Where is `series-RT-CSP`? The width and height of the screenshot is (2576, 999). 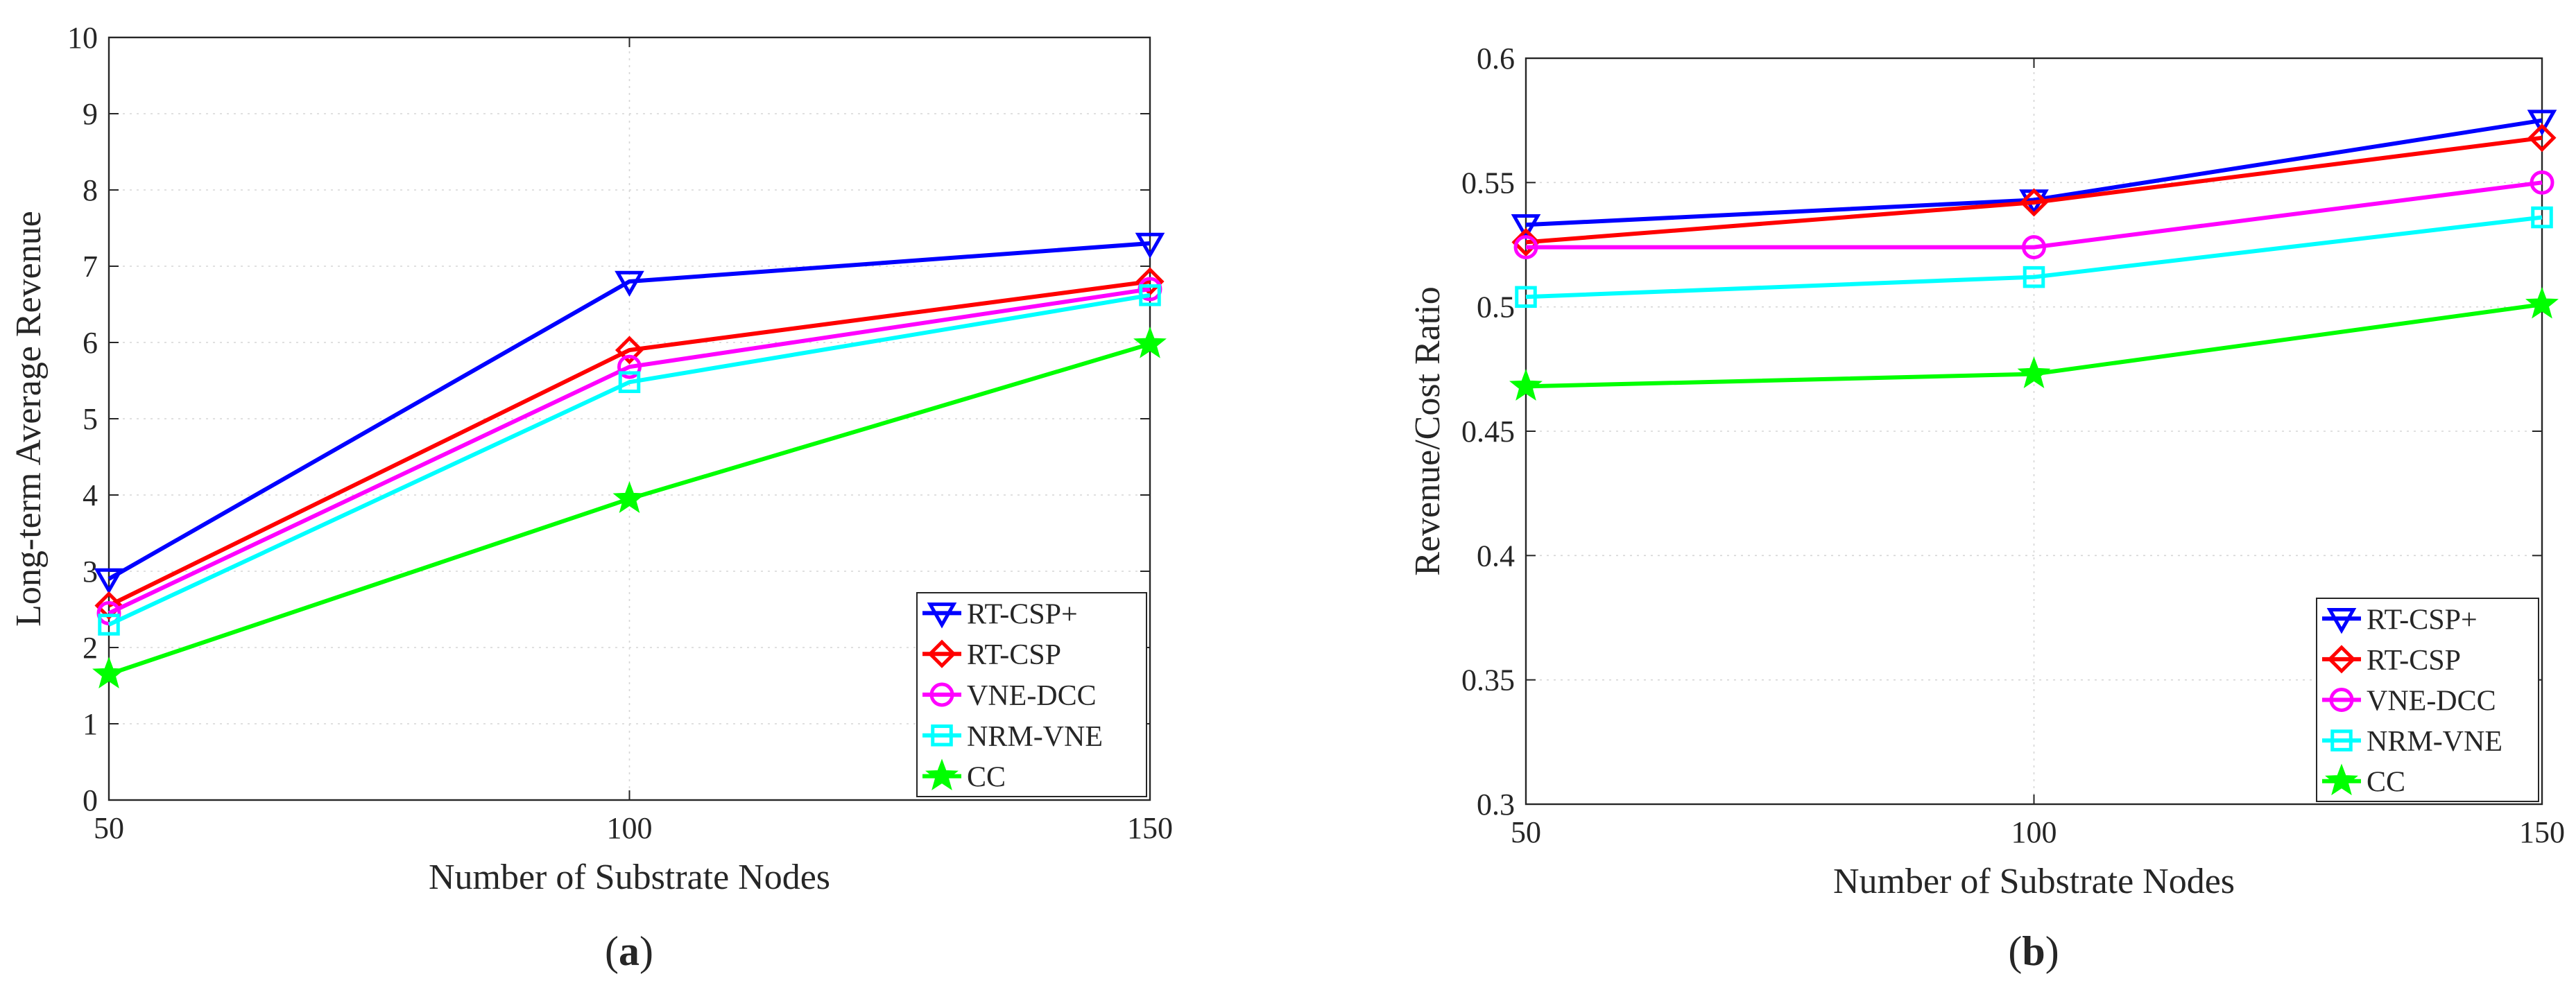
series-RT-CSP is located at coordinates (629, 444).